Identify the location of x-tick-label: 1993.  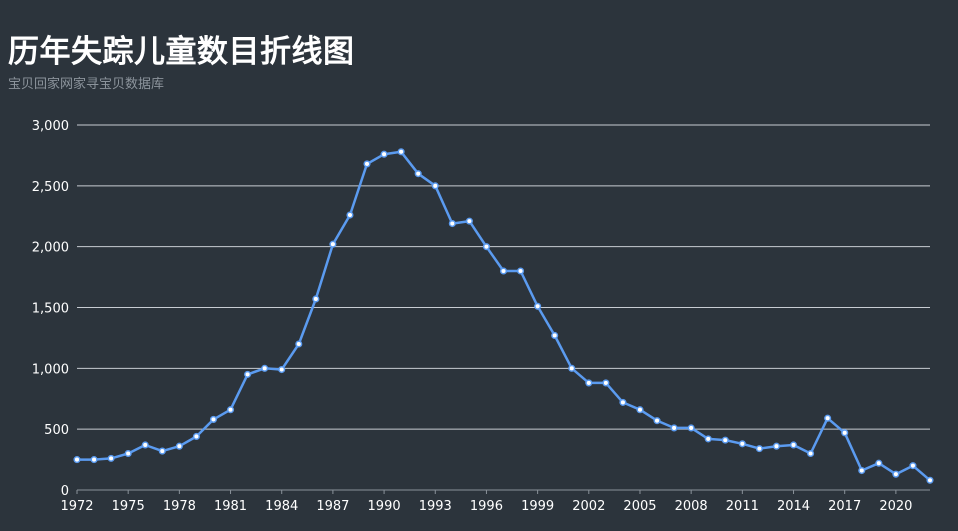
(435, 506).